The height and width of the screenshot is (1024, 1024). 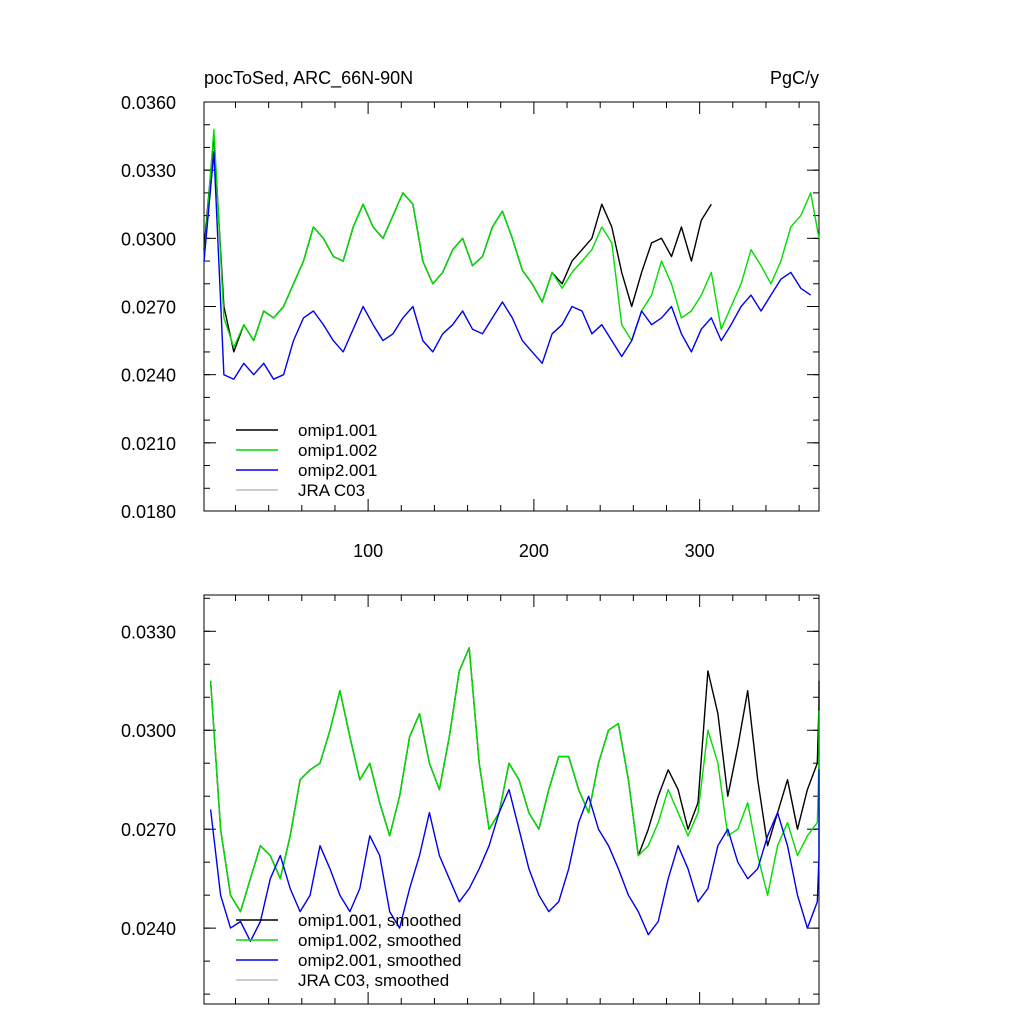 I want to click on legend-label: omip1.001, smoothed, so click(x=380, y=920).